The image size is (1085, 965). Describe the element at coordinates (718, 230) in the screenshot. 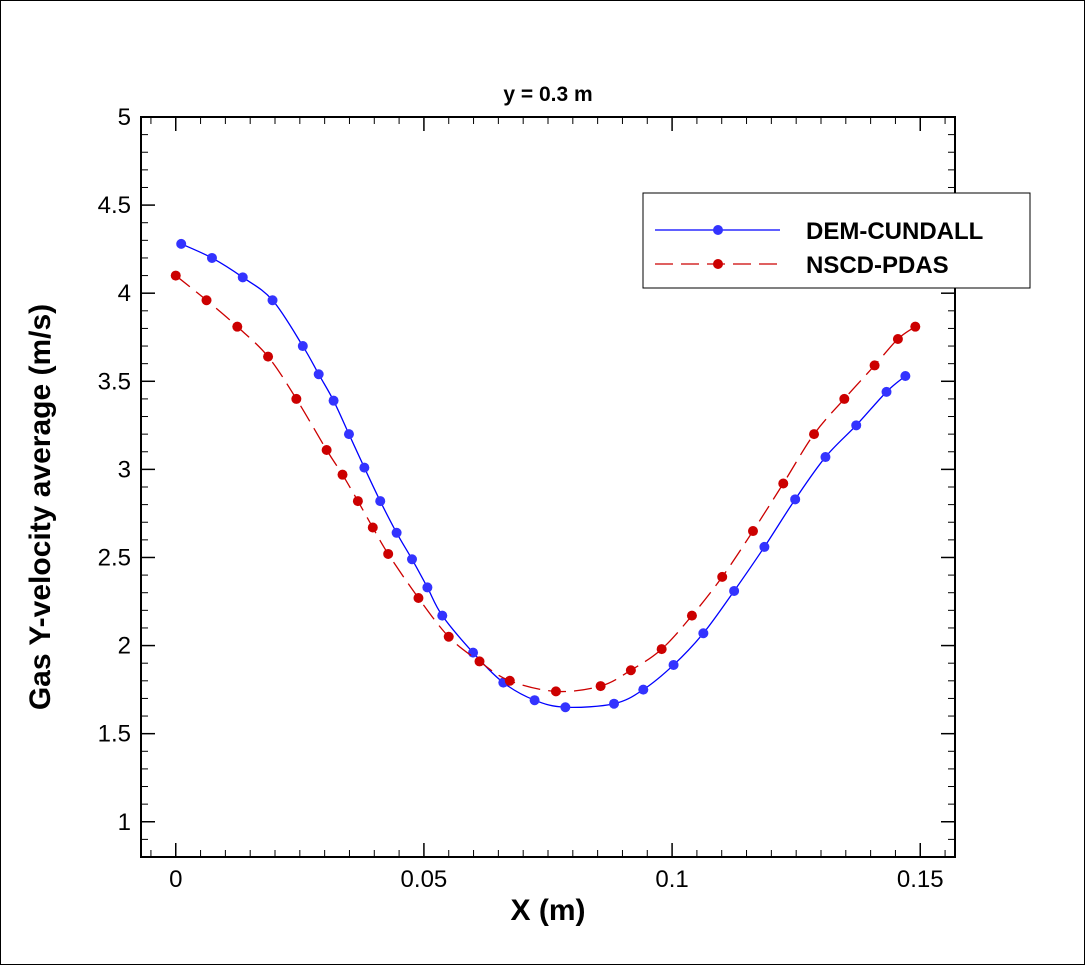

I see `legend-marker-dem-cundall` at that location.